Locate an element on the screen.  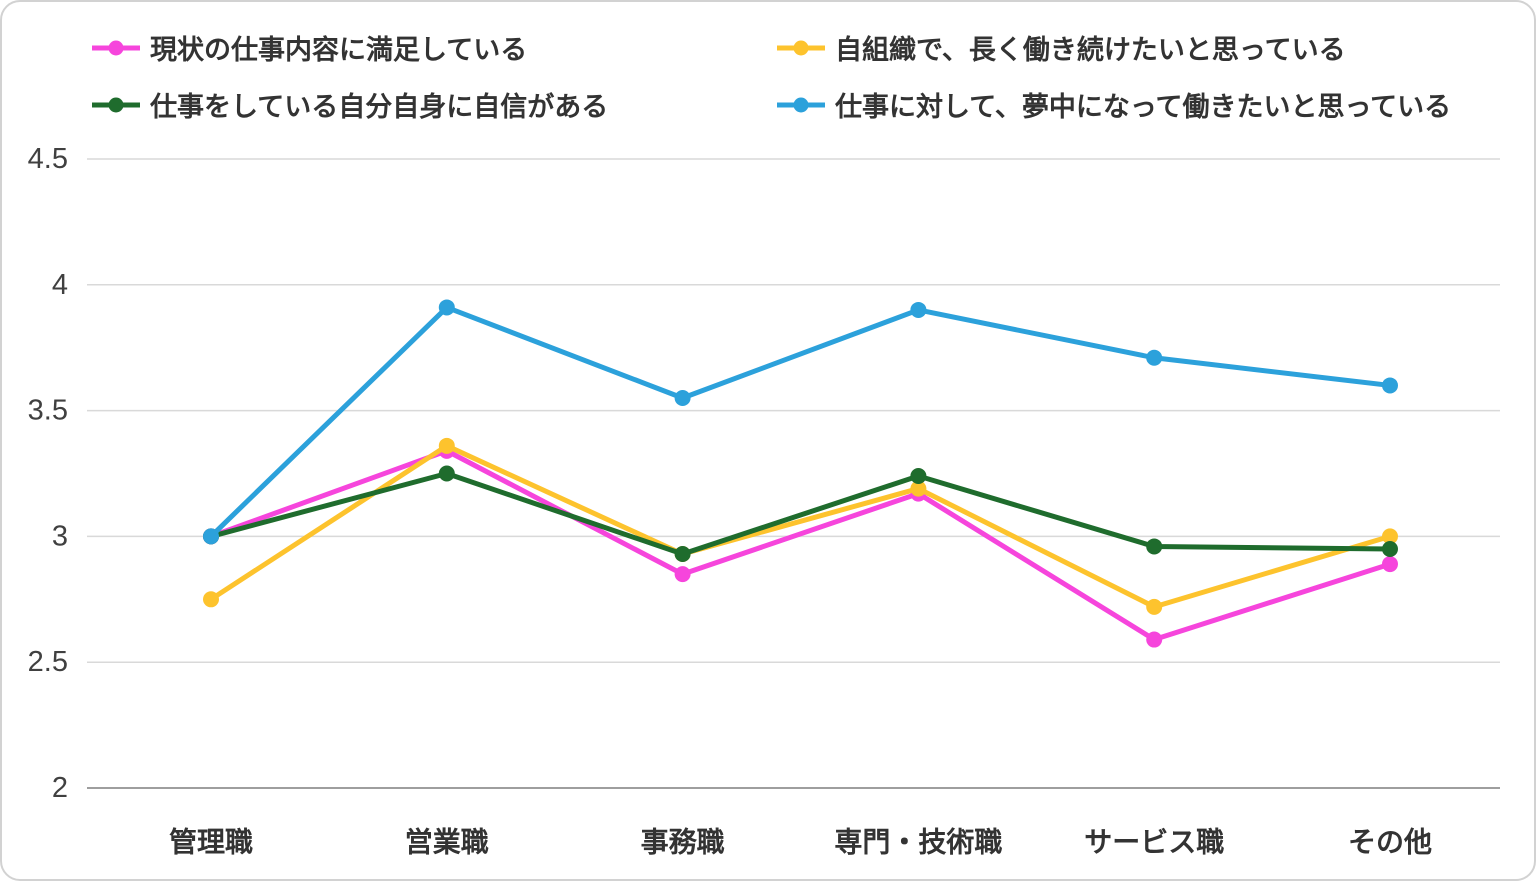
y-axis-tick-label: 4.5 is located at coordinates (48, 159).